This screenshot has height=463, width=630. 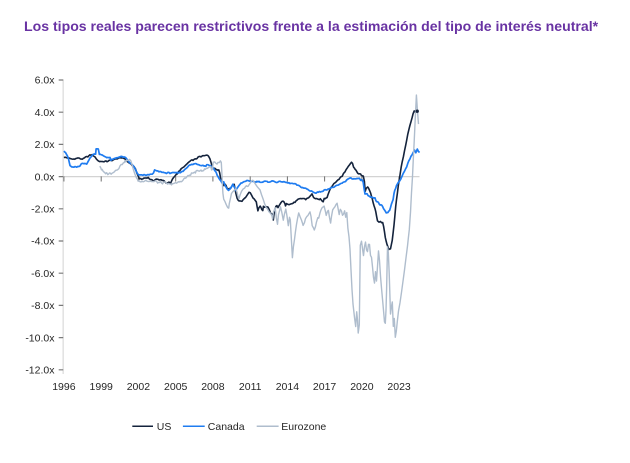 I want to click on svg-text: 2.0x, so click(x=45, y=145).